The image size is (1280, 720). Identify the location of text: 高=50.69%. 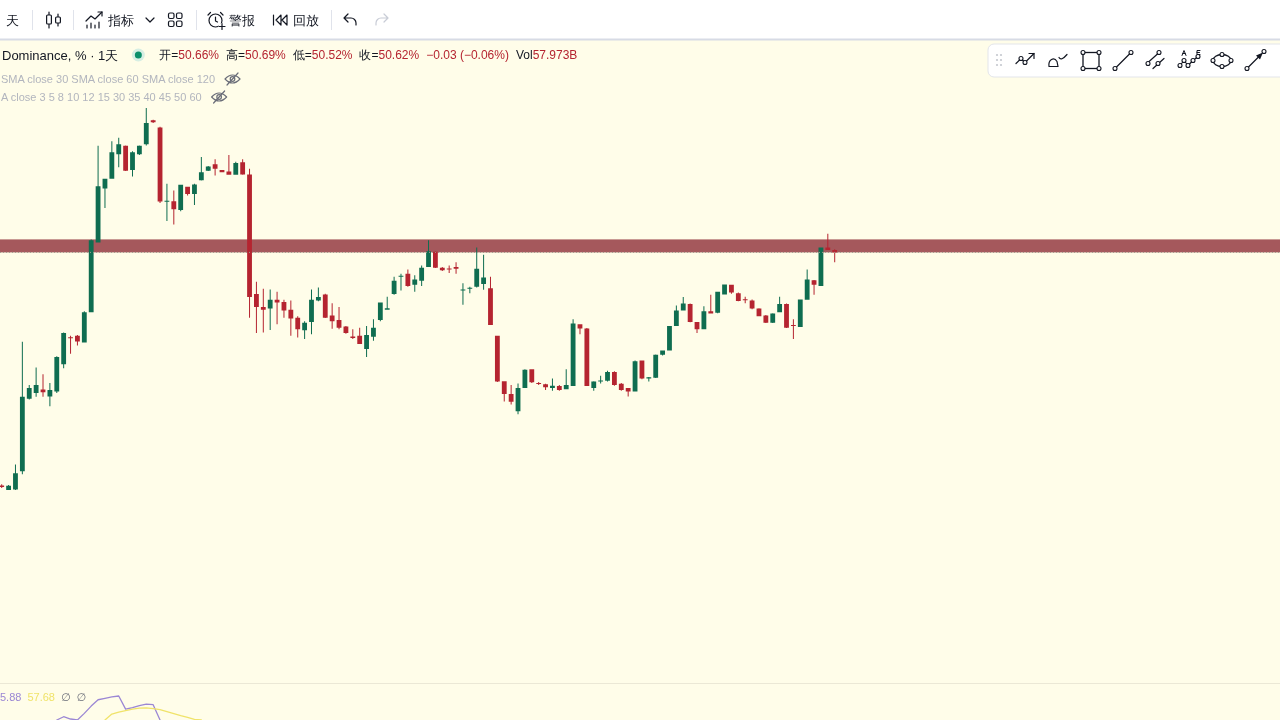
(256, 55).